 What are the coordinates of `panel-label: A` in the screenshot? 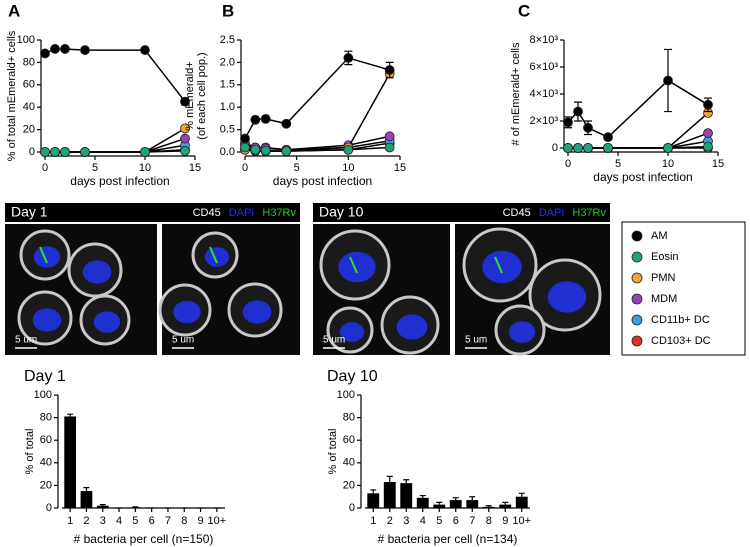 It's located at (14, 10).